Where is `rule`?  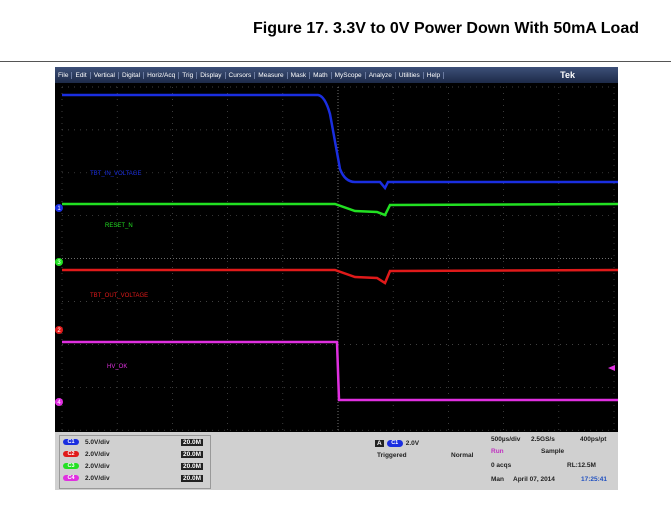 rule is located at coordinates (335, 61).